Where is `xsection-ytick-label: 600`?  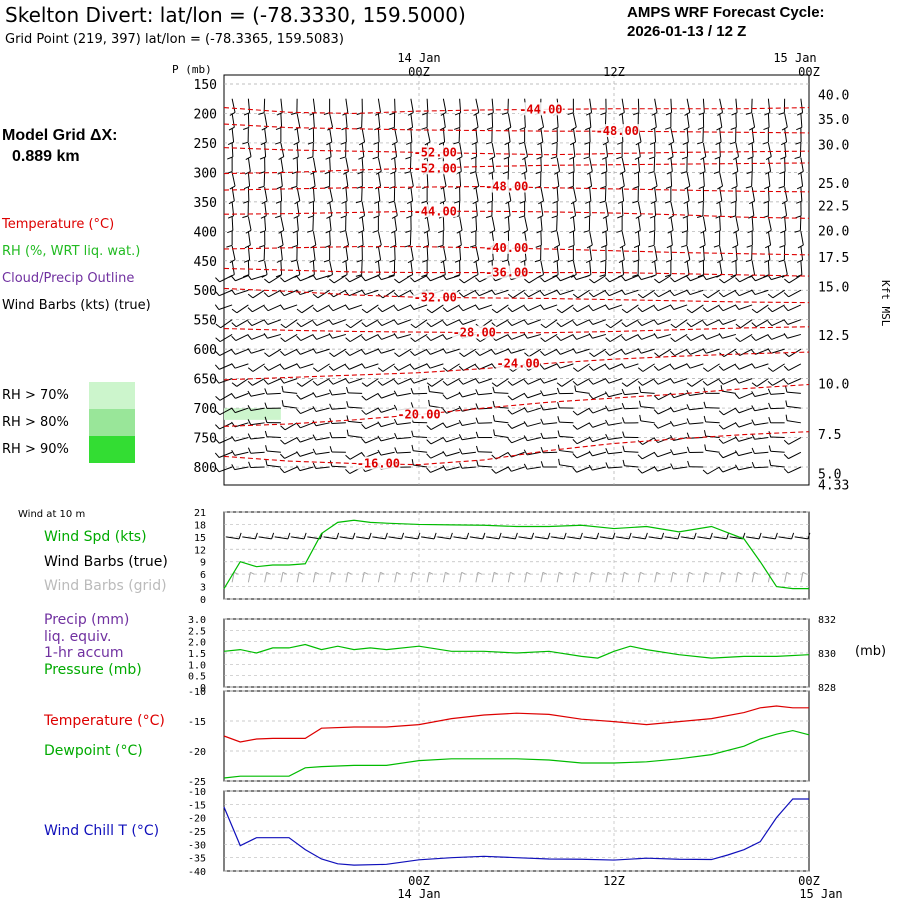
xsection-ytick-label: 600 is located at coordinates (205, 350).